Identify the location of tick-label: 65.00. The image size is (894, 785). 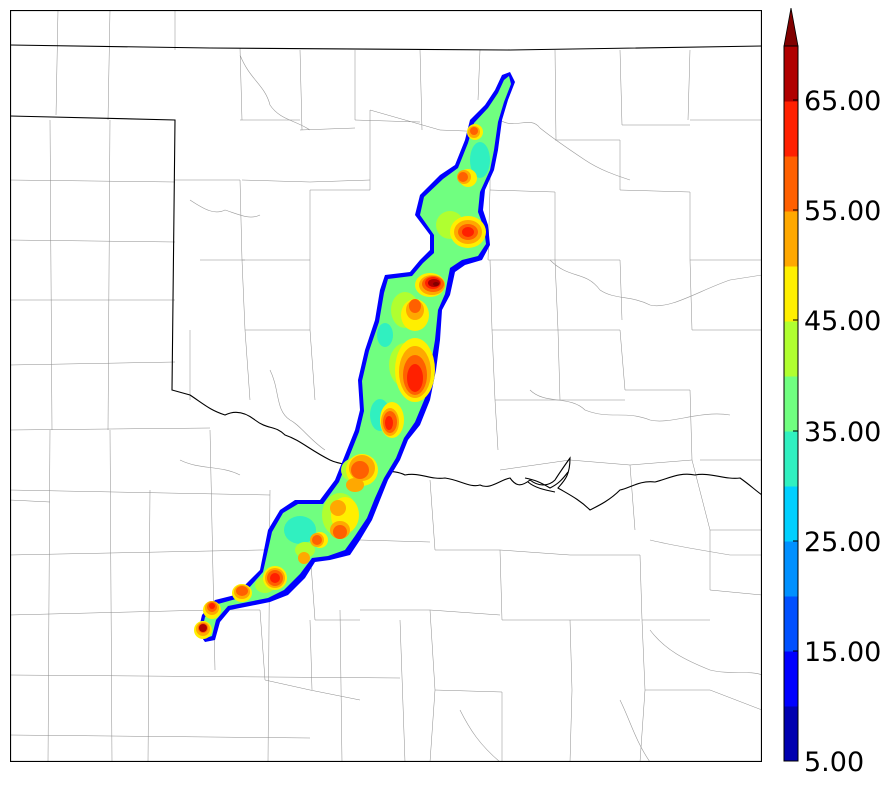
(842, 101).